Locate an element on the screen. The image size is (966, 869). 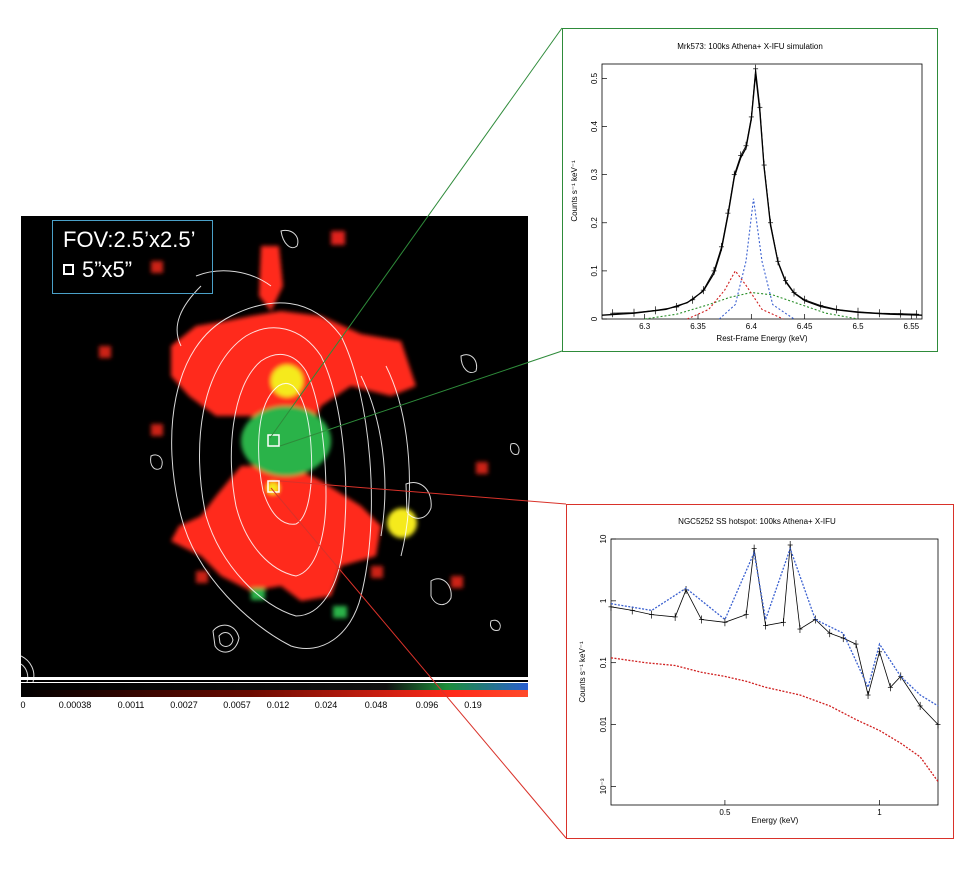
y-tick-label: 10 is located at coordinates (603, 538).